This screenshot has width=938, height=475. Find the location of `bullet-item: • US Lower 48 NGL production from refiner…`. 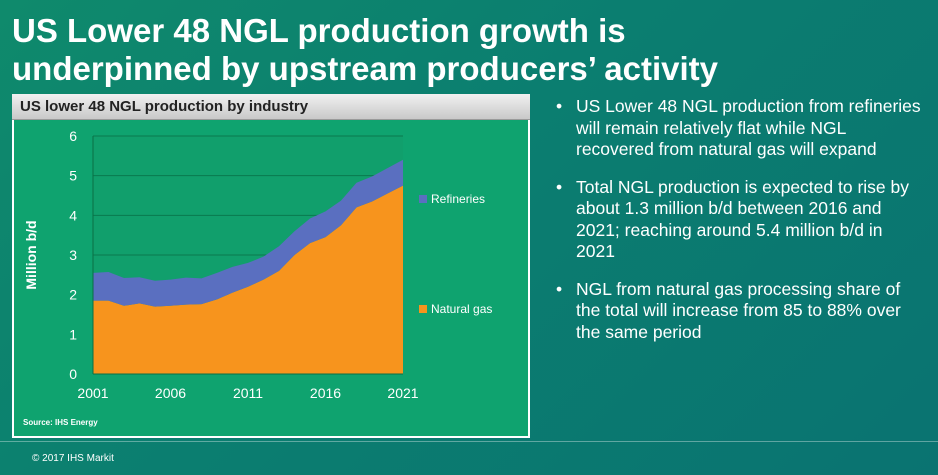

bullet-item: • US Lower 48 NGL production from refiner… is located at coordinates (740, 128).